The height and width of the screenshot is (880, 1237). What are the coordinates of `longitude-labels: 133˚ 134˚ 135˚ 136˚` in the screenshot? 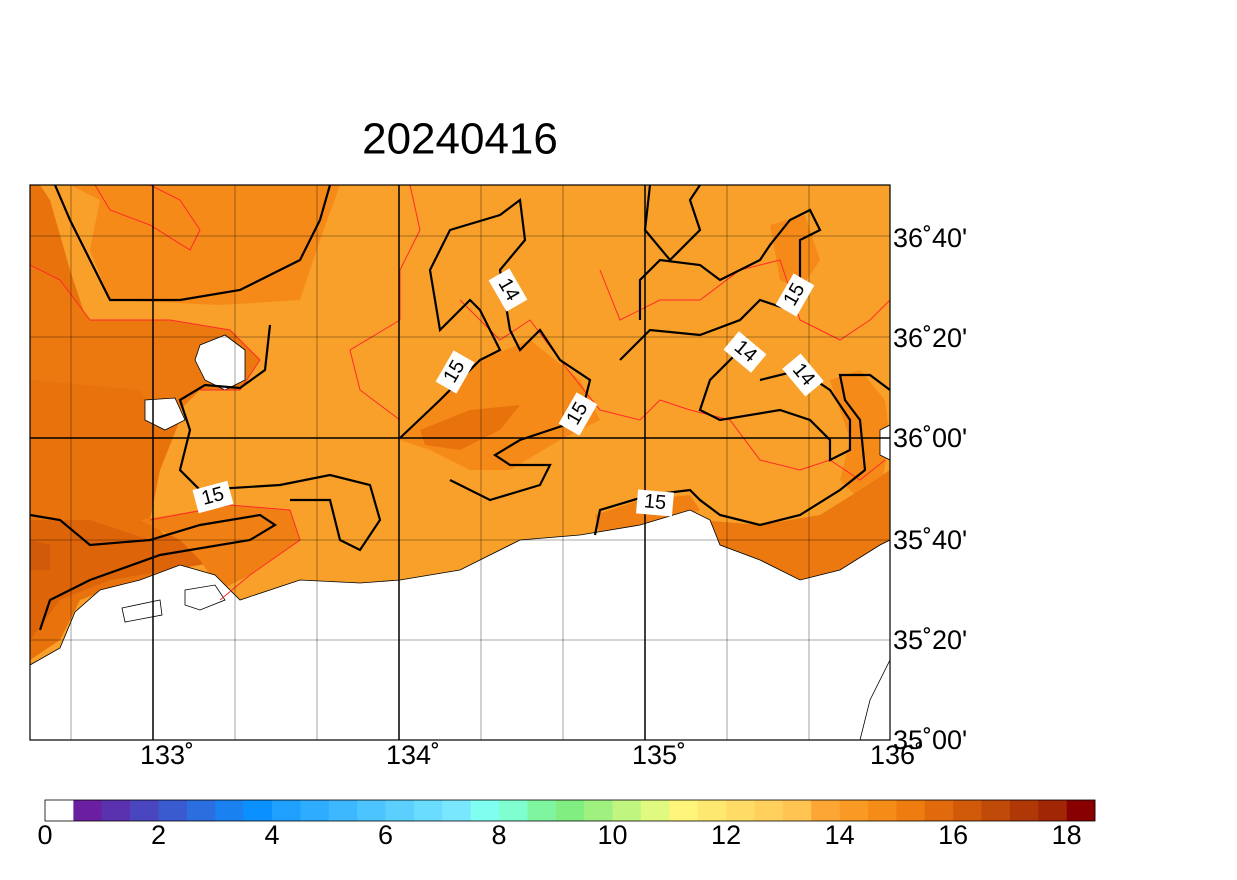 It's located at (532, 755).